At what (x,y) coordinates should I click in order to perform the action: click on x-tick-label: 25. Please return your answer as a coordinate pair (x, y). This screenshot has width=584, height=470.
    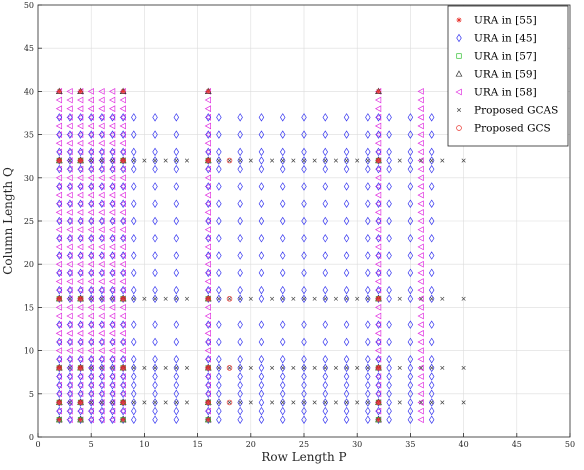
    Looking at the image, I should click on (304, 444).